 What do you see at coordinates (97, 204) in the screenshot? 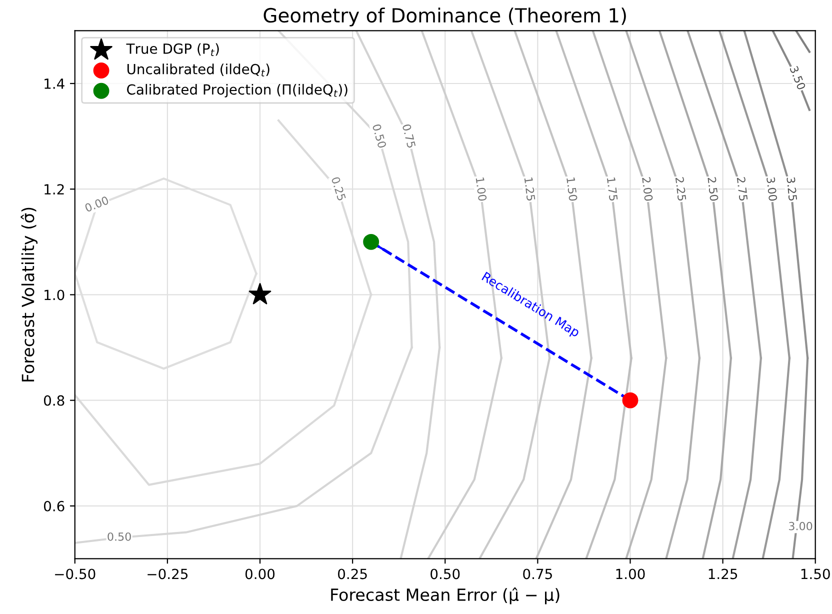
I see `series-label: 0.00` at bounding box center [97, 204].